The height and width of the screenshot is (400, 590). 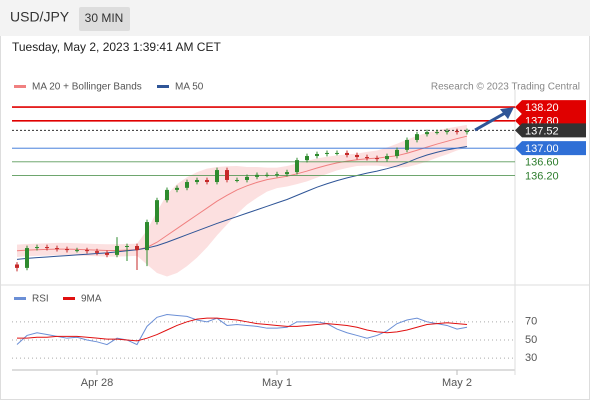 What do you see at coordinates (531, 322) in the screenshot?
I see `y-tick-label: 70` at bounding box center [531, 322].